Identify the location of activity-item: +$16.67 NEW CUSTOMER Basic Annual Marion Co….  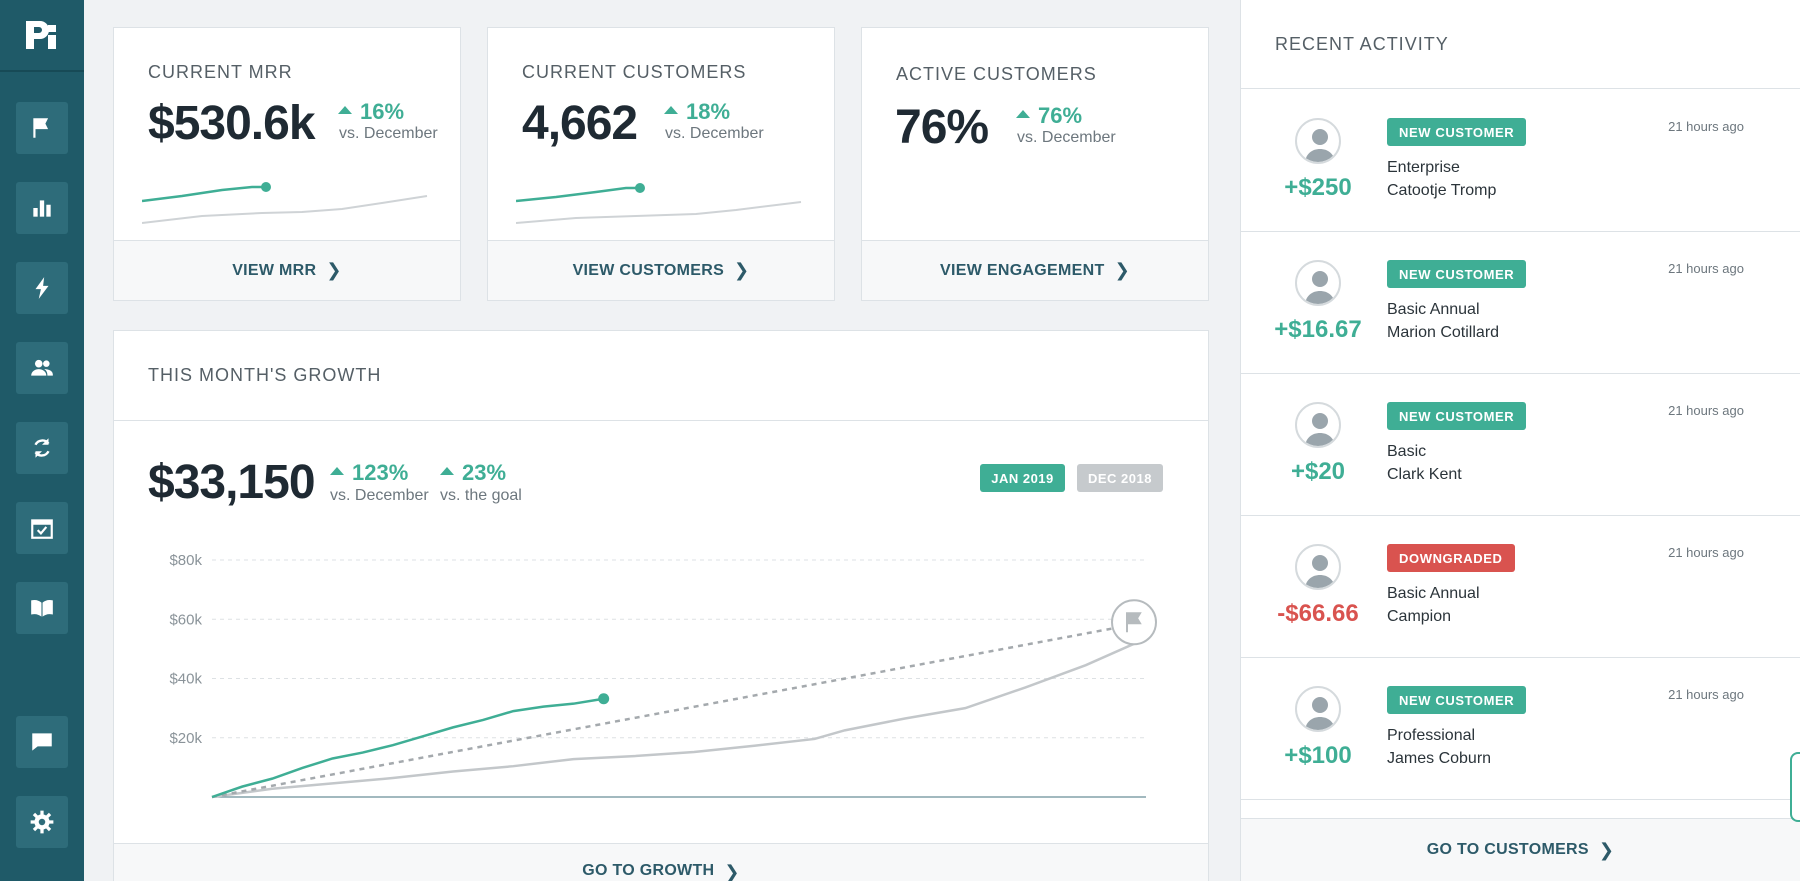
(1520, 303).